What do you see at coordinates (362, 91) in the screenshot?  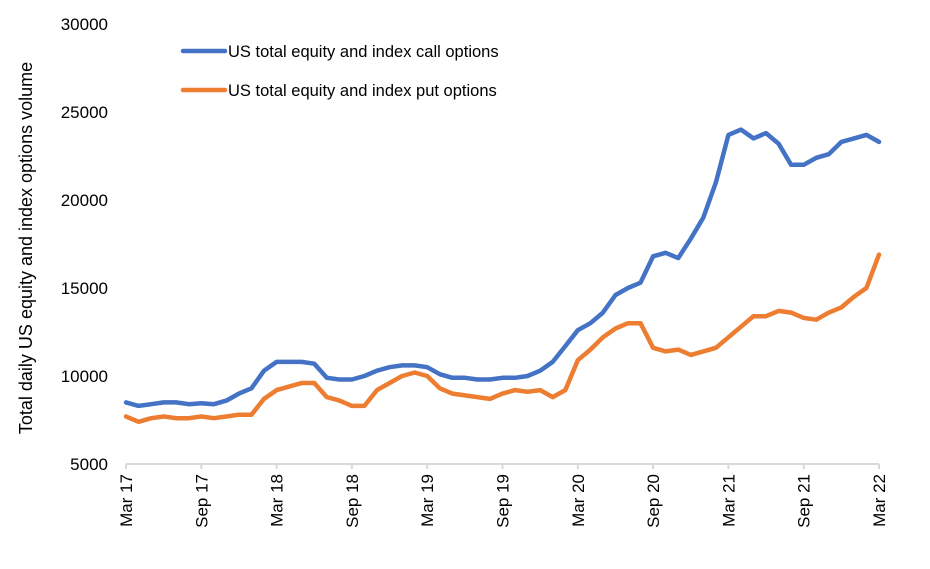 I see `legend-label: US total equity and index put options` at bounding box center [362, 91].